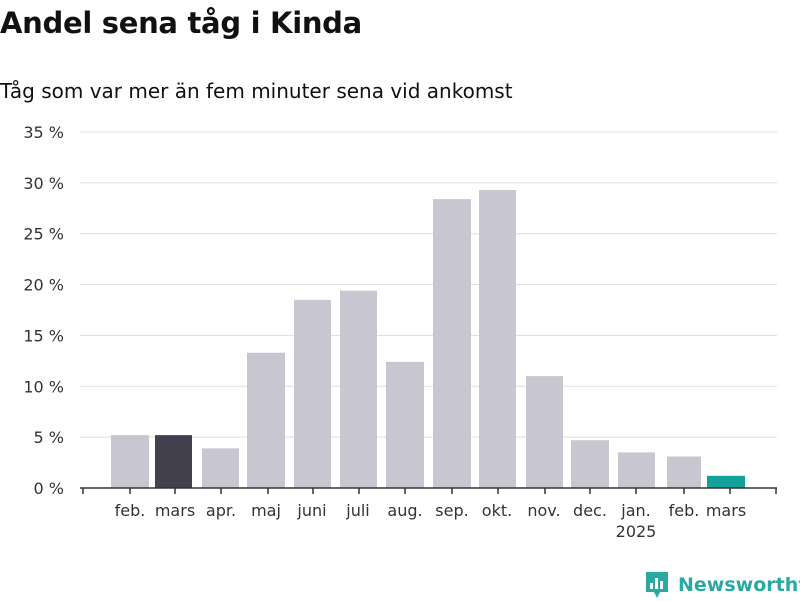 The height and width of the screenshot is (601, 800). What do you see at coordinates (543, 510) in the screenshot?
I see `x-tick-label: nov.` at bounding box center [543, 510].